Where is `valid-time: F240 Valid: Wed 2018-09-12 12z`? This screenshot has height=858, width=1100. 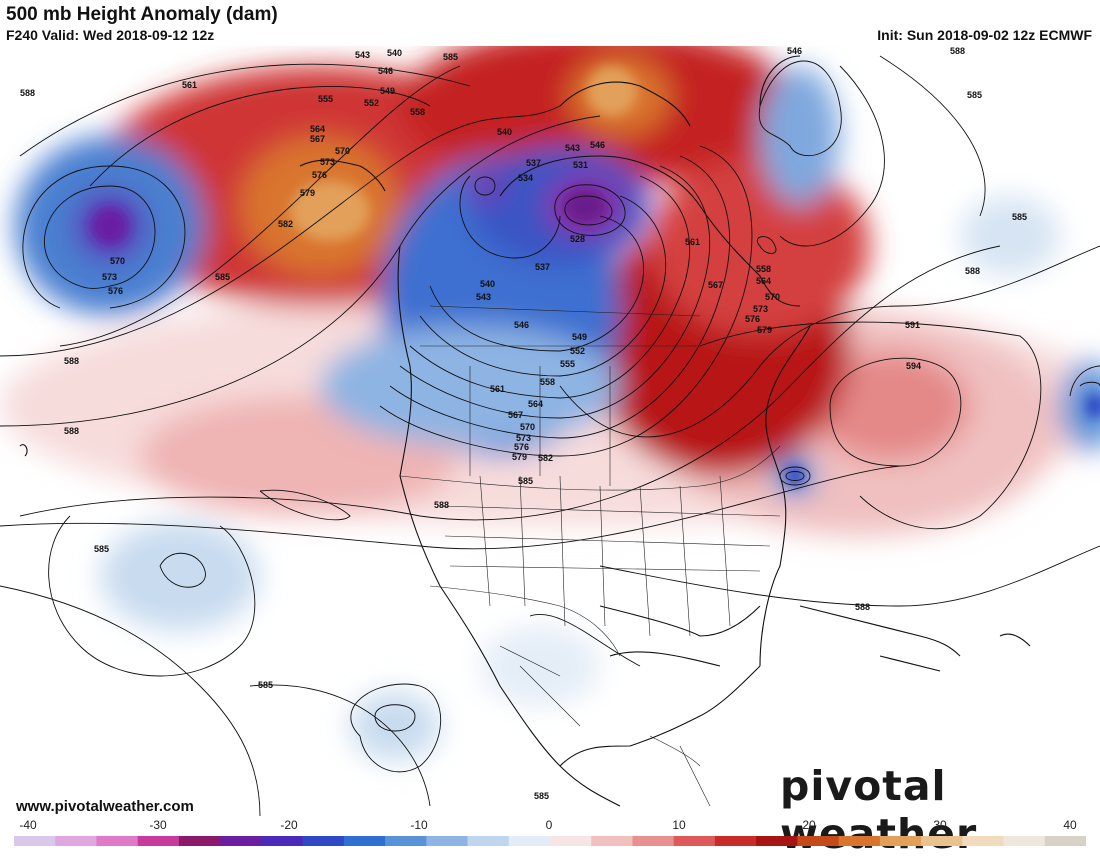
valid-time: F240 Valid: Wed 2018-09-12 12z is located at coordinates (110, 35).